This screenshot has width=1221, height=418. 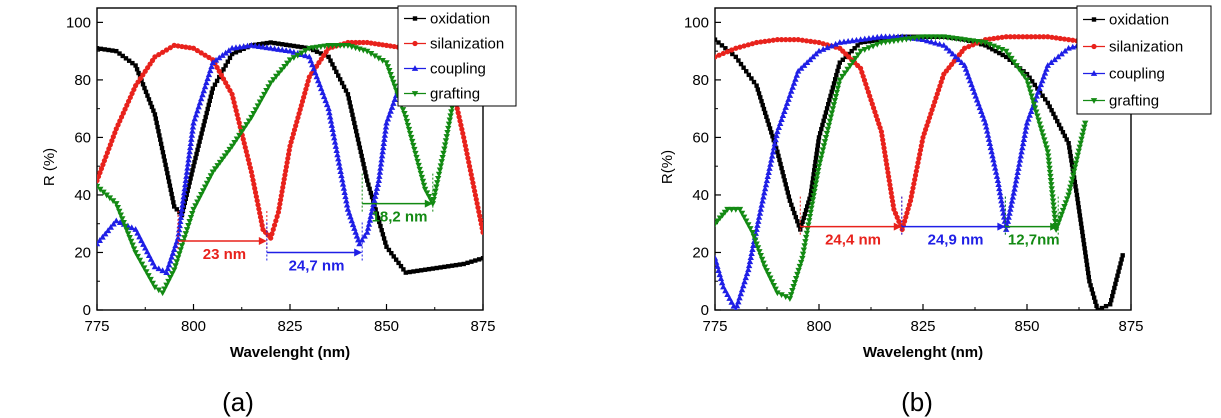 I want to click on x-tick-label: 850, so click(x=386, y=326).